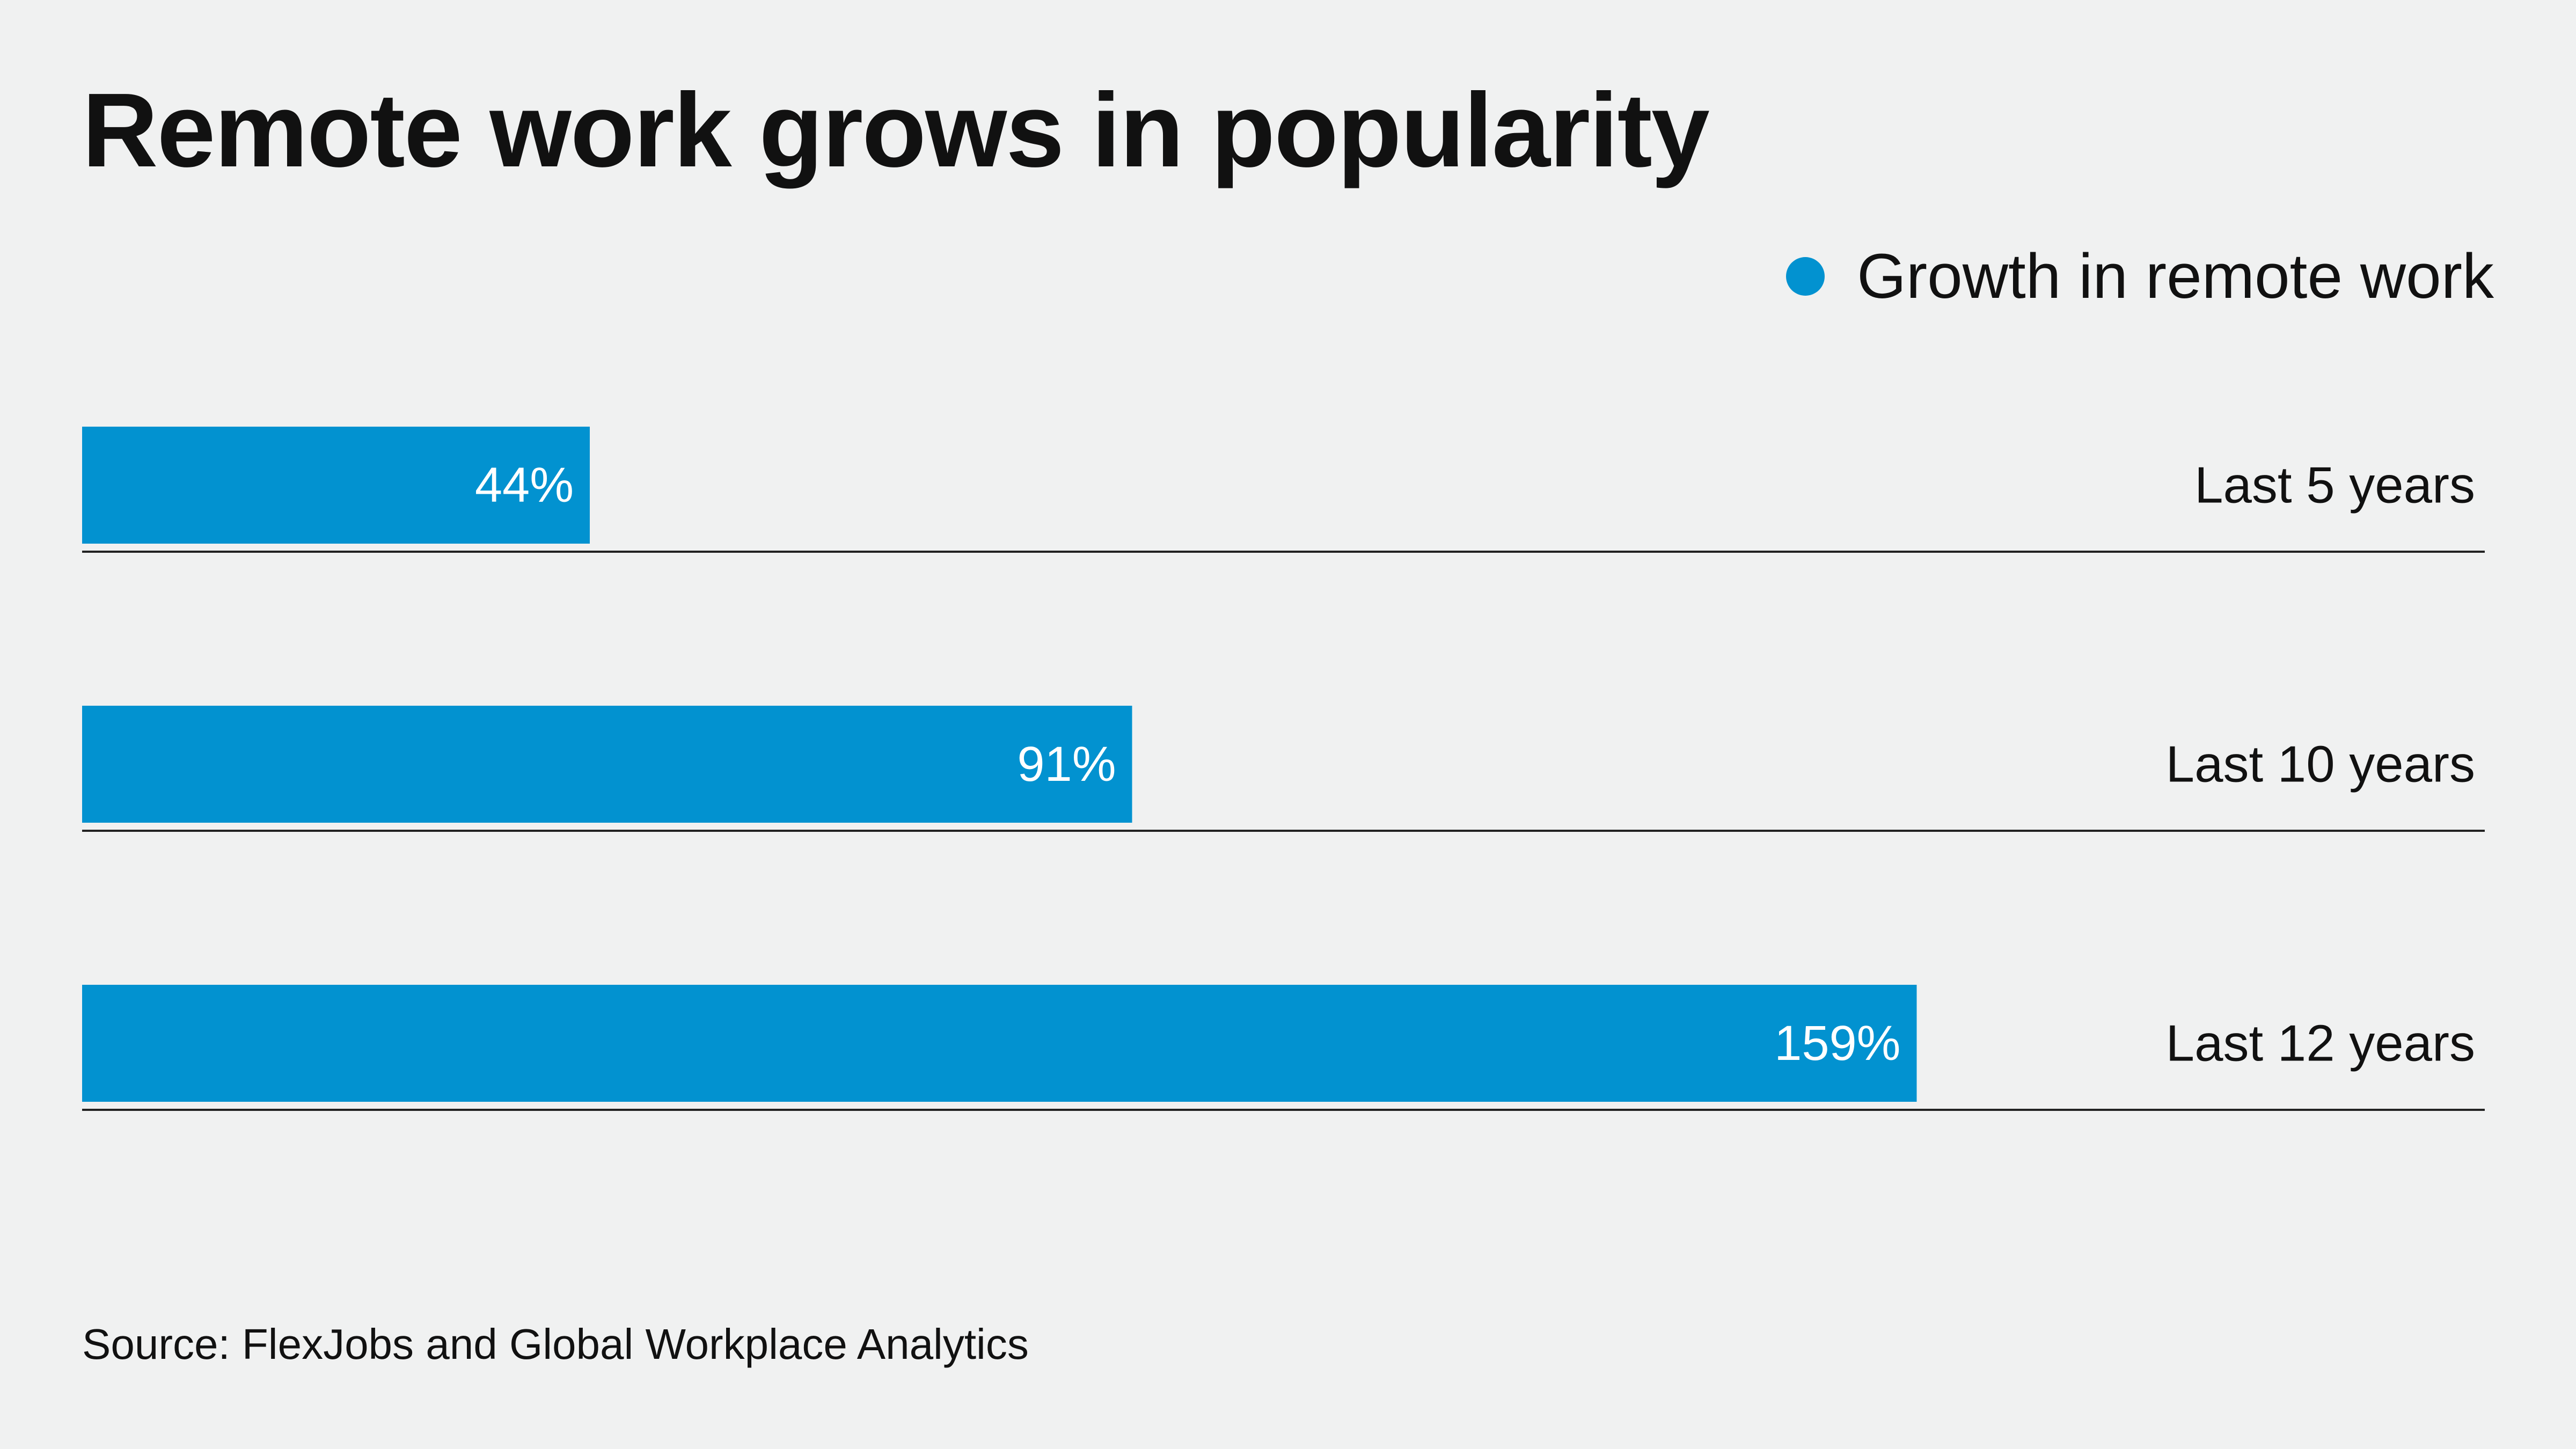  I want to click on bar-value-label: 159%, so click(1837, 1043).